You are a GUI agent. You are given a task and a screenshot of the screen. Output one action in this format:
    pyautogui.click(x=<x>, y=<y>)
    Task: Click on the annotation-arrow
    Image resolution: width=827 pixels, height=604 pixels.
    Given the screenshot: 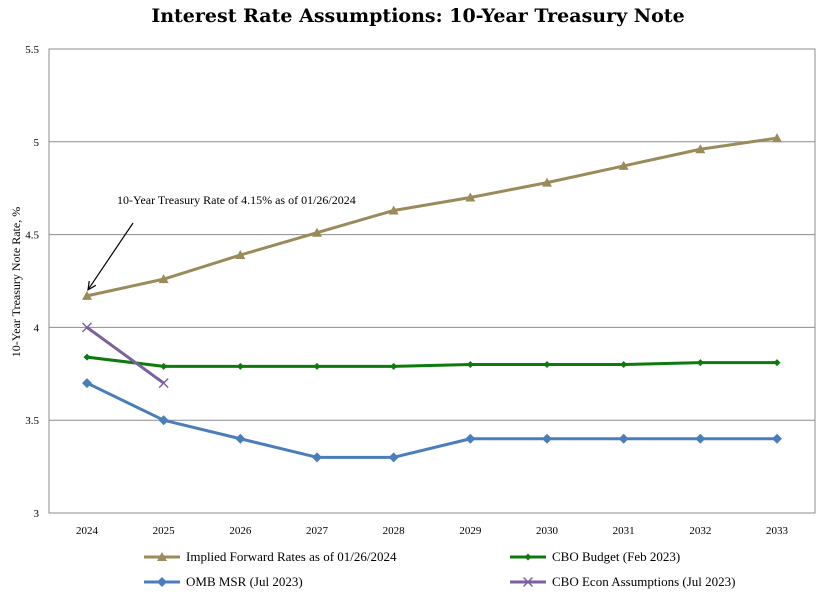 What is the action you would take?
    pyautogui.click(x=110, y=256)
    